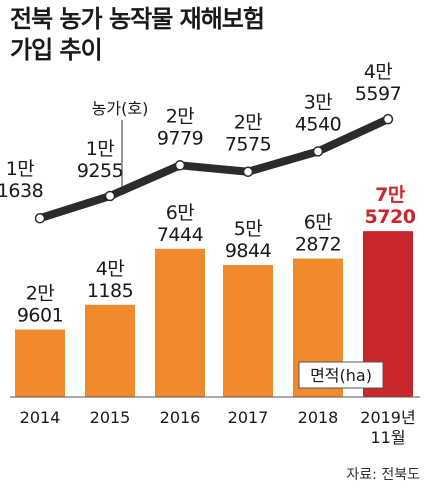 This screenshot has width=430, height=490. What do you see at coordinates (387, 427) in the screenshot?
I see `x-tick-2019년-11월: 2019년 11월` at bounding box center [387, 427].